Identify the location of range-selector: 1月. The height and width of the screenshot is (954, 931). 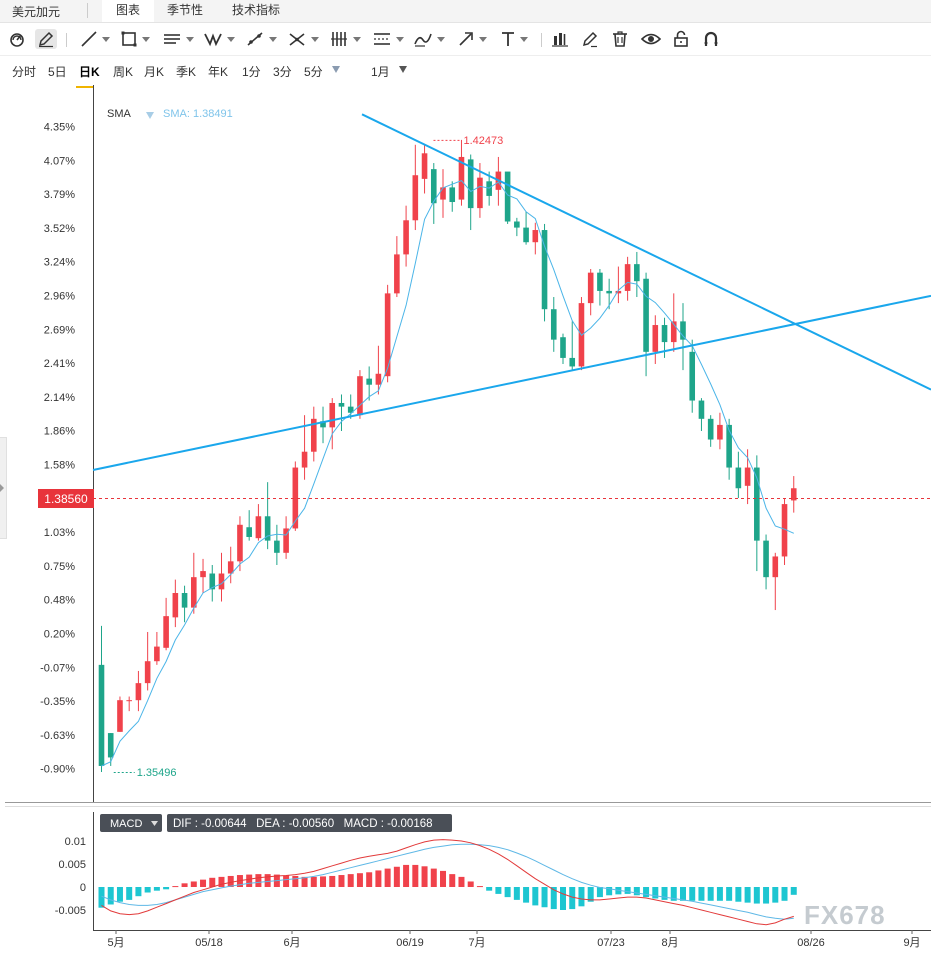
(380, 72).